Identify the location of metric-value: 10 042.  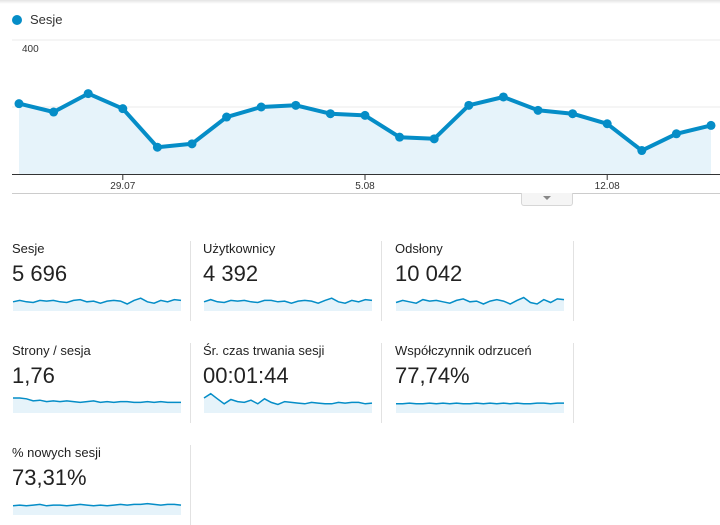
(429, 273).